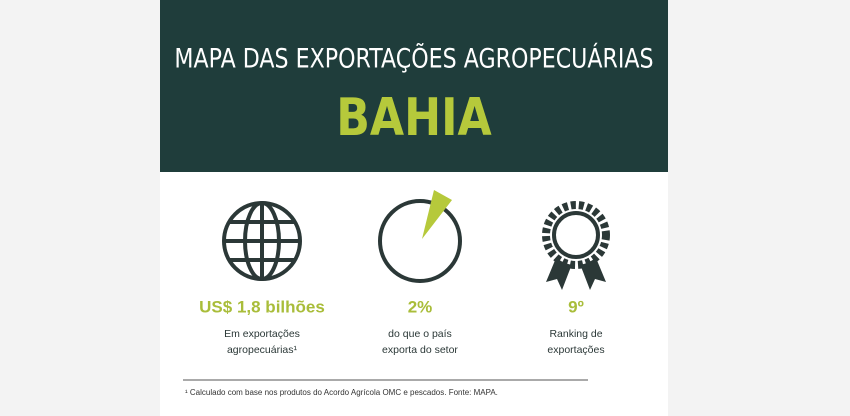 The width and height of the screenshot is (850, 416). I want to click on stat-value: 9º, so click(576, 306).